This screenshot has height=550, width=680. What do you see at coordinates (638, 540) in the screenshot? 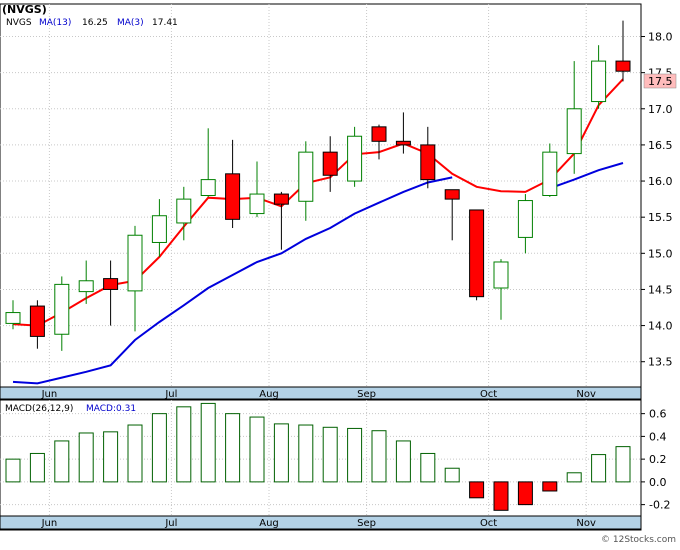
I see `watermark: © 12Stocks.com` at bounding box center [638, 540].